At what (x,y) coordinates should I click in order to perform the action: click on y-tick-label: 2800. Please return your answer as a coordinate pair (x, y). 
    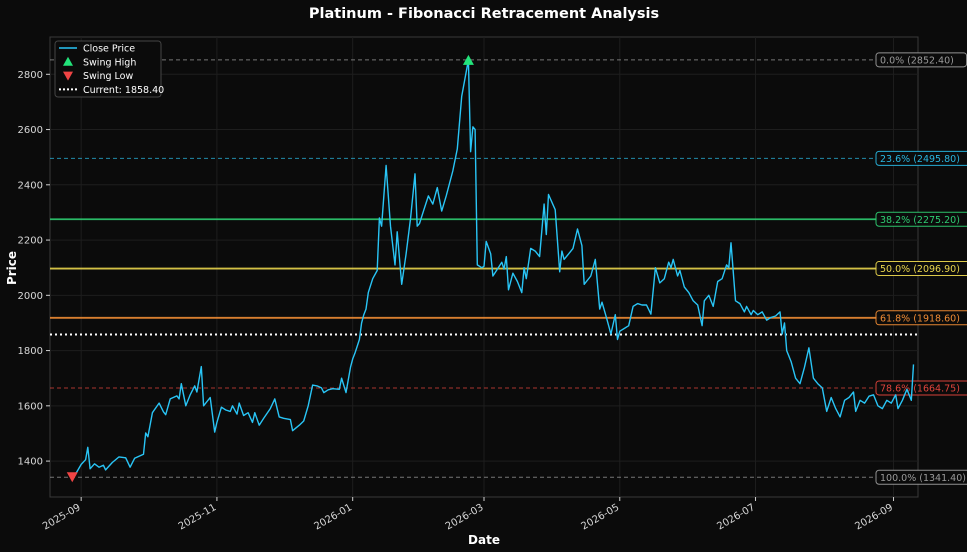
    Looking at the image, I should click on (30, 75).